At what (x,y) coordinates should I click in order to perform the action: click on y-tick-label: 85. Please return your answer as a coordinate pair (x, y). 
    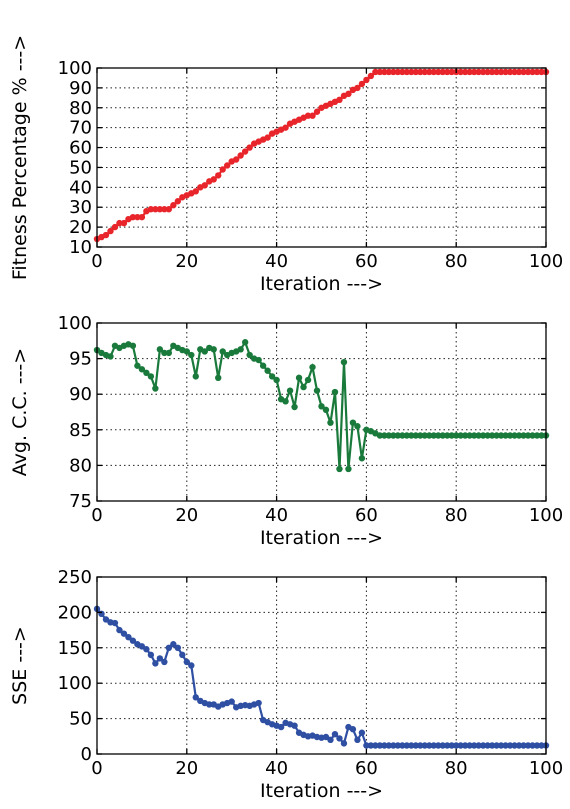
    Looking at the image, I should click on (80, 430).